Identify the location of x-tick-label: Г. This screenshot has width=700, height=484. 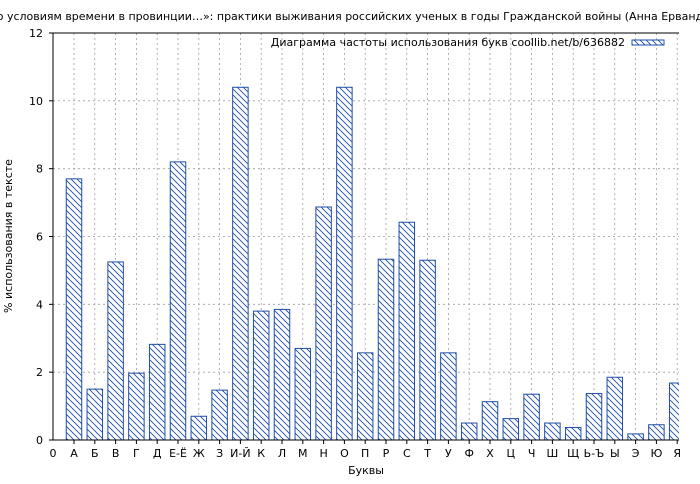
(136, 453).